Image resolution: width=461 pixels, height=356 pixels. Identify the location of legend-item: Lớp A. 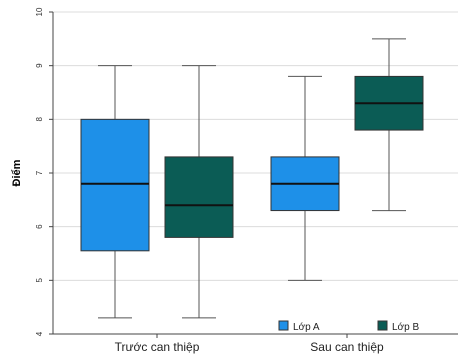
(299, 326).